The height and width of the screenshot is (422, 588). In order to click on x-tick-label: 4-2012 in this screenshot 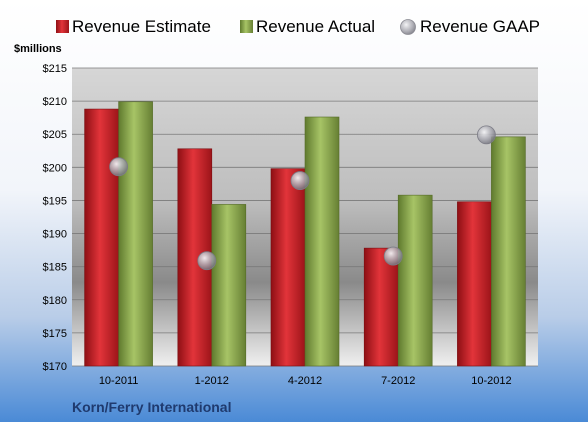, I will do `click(305, 381)`.